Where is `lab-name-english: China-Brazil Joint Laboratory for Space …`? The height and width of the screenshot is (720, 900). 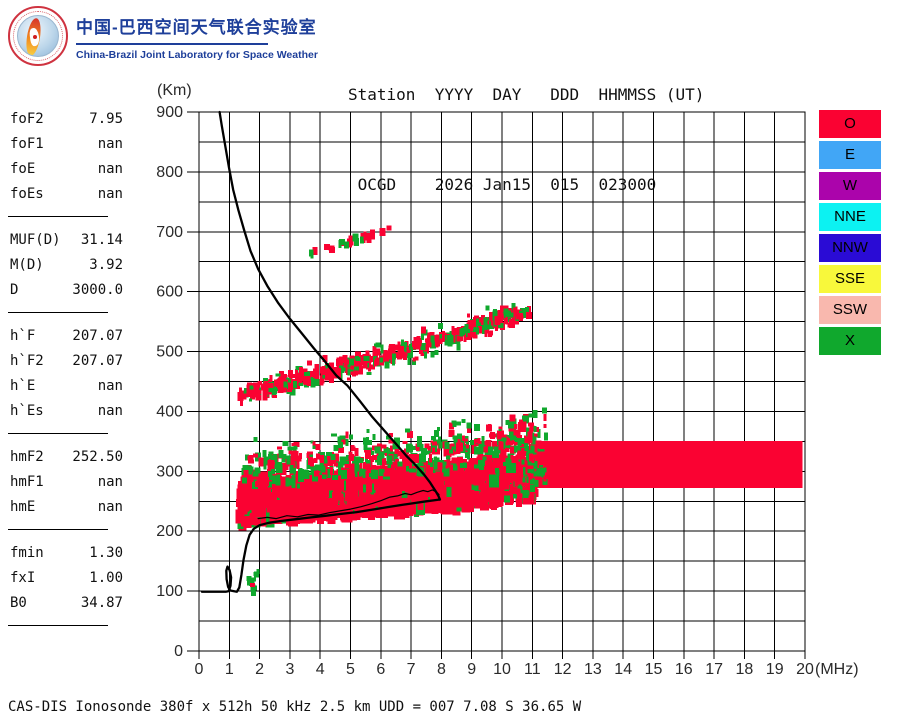
lab-name-english: China-Brazil Joint Laboratory for Space … is located at coordinates (197, 55).